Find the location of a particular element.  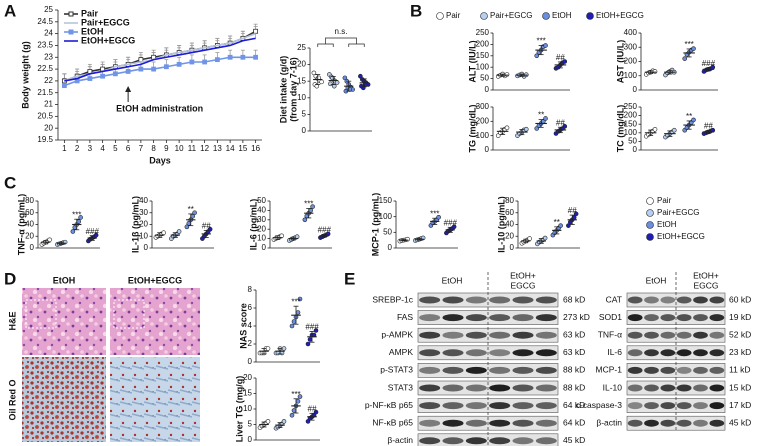

blot-size: 63 kD is located at coordinates (574, 352).